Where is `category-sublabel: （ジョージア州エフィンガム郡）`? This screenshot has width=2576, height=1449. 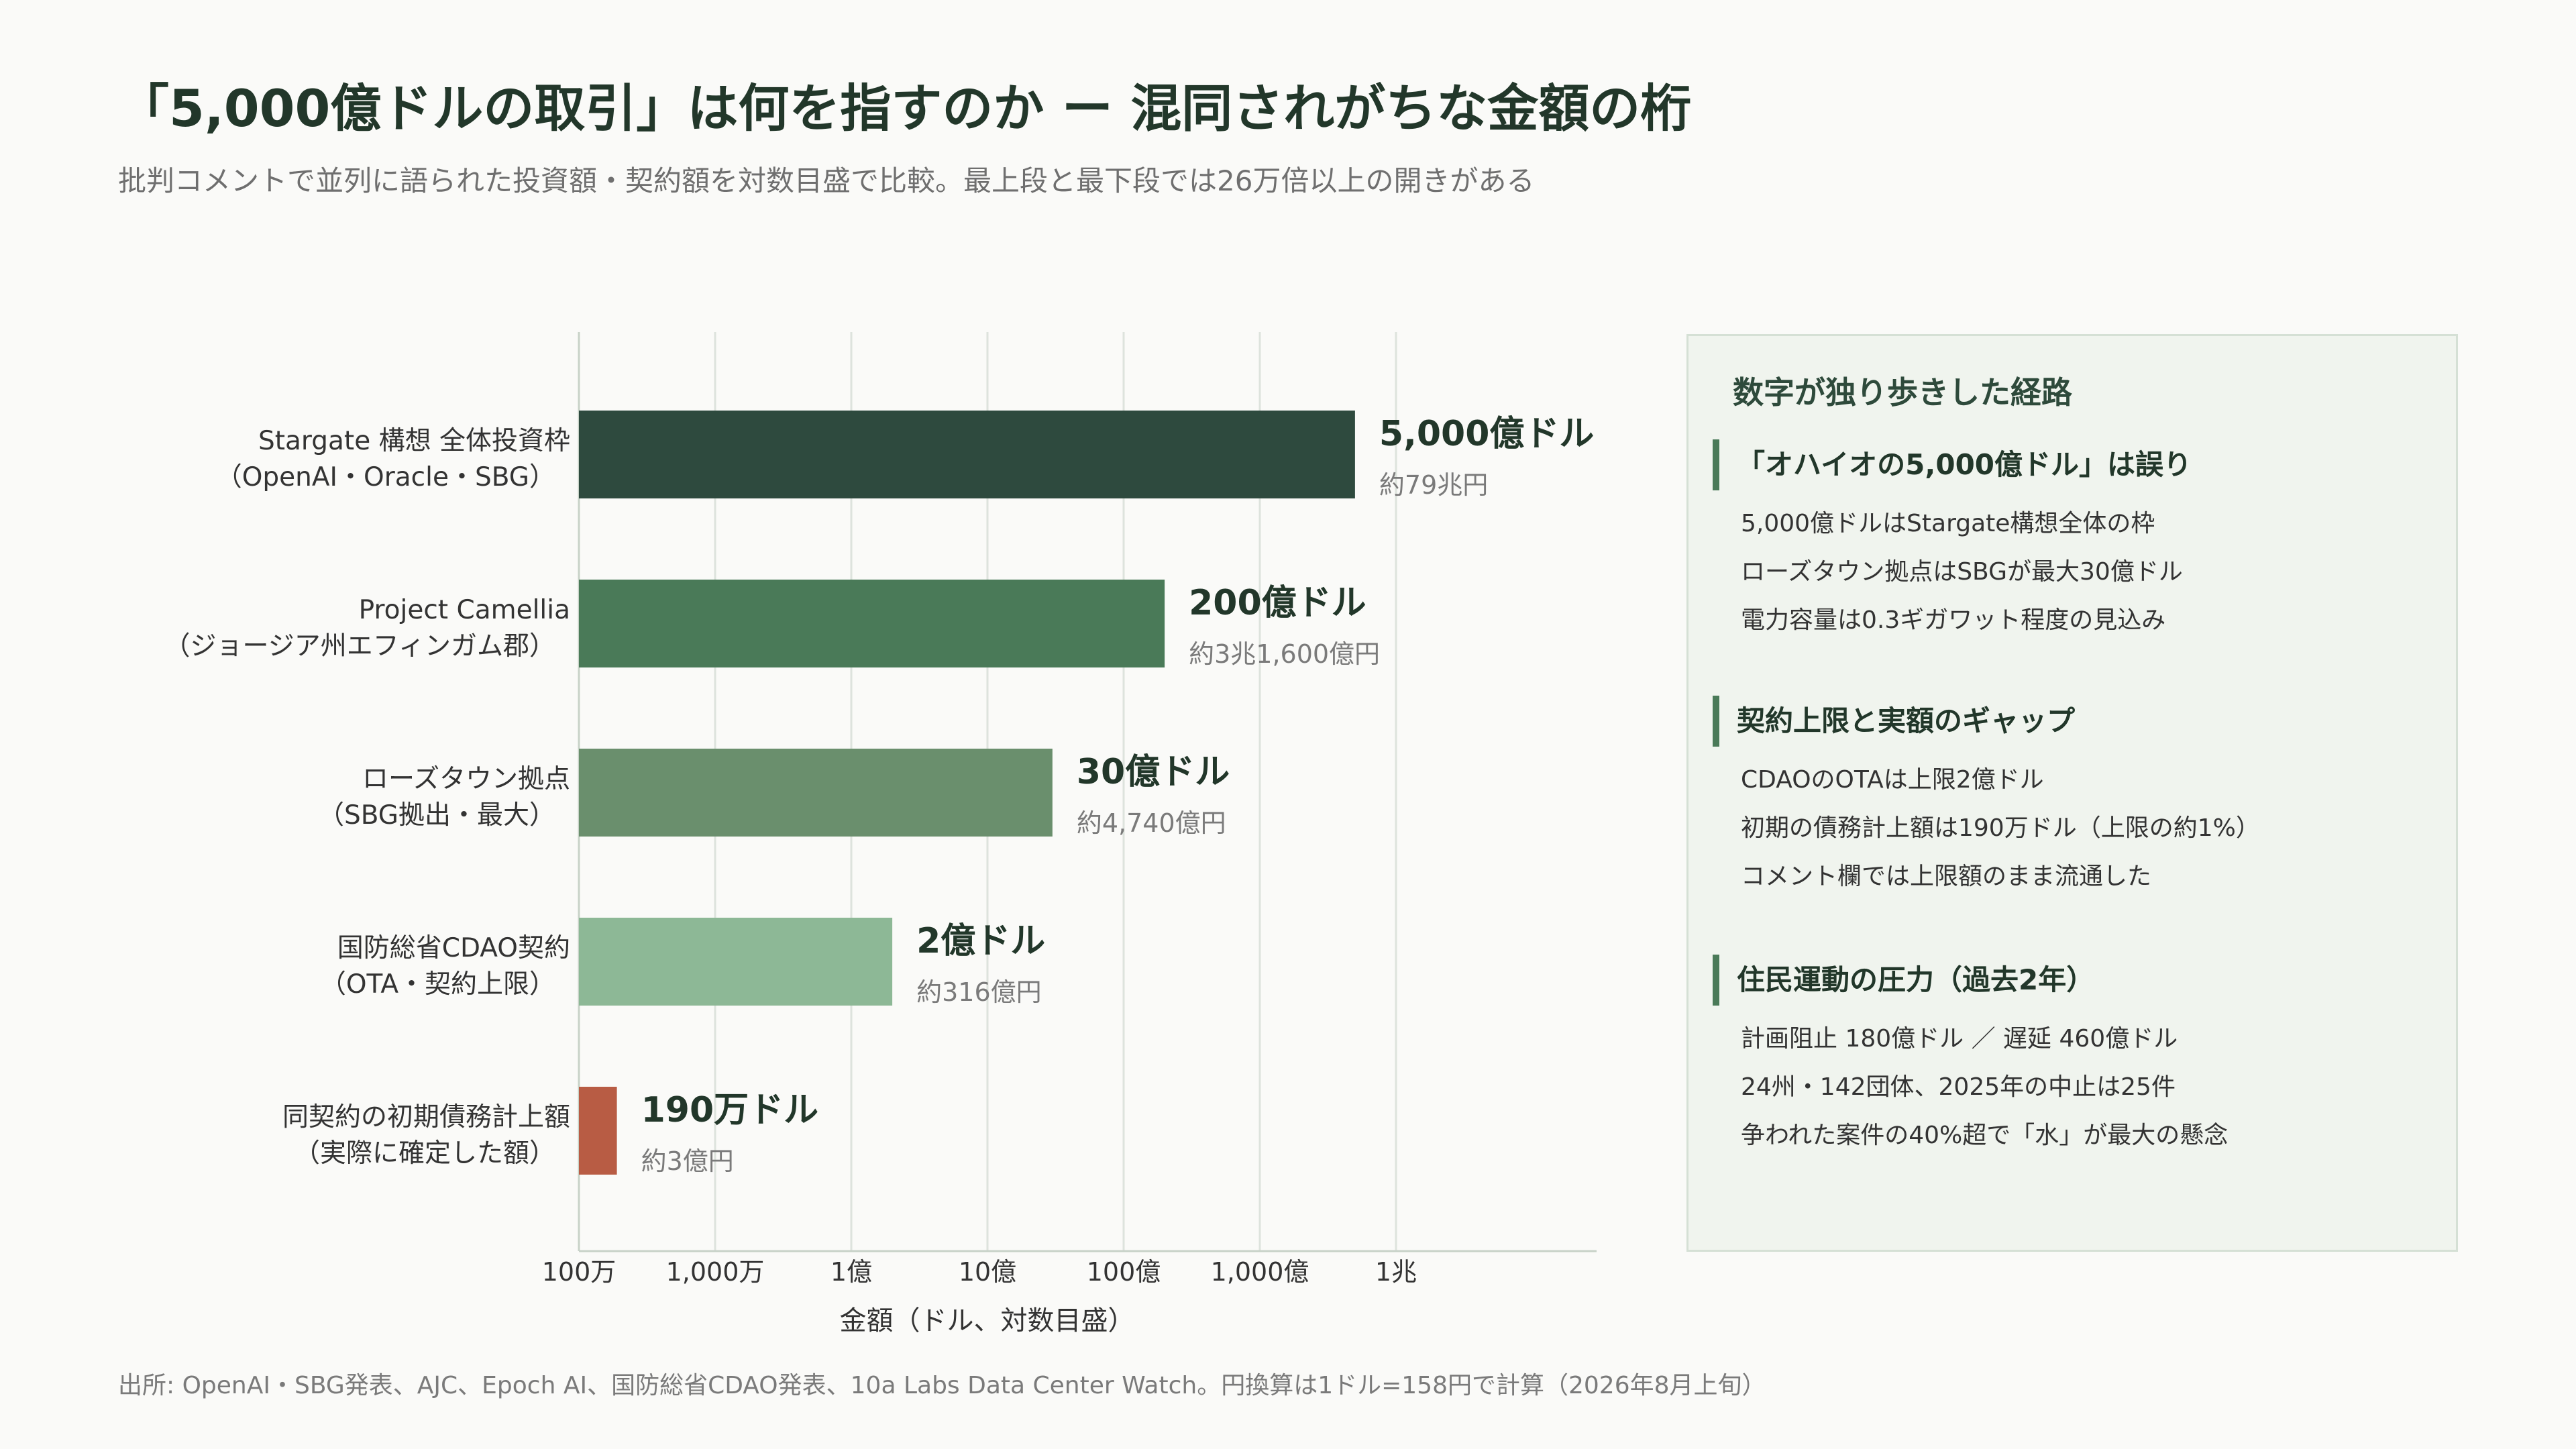 category-sublabel: （ジョージア州エフィンガム郡） is located at coordinates (359, 646).